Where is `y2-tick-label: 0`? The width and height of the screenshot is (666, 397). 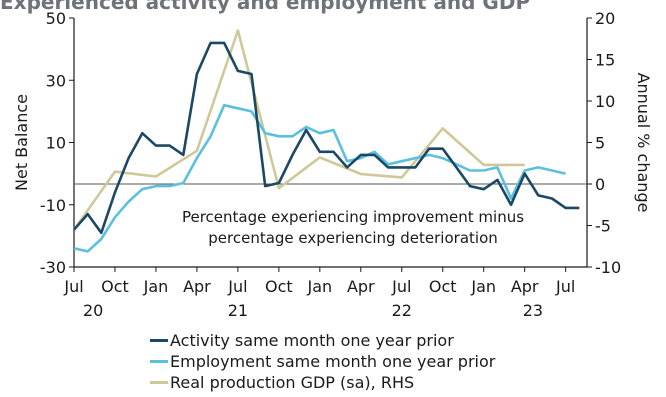
y2-tick-label: 0 is located at coordinates (600, 184).